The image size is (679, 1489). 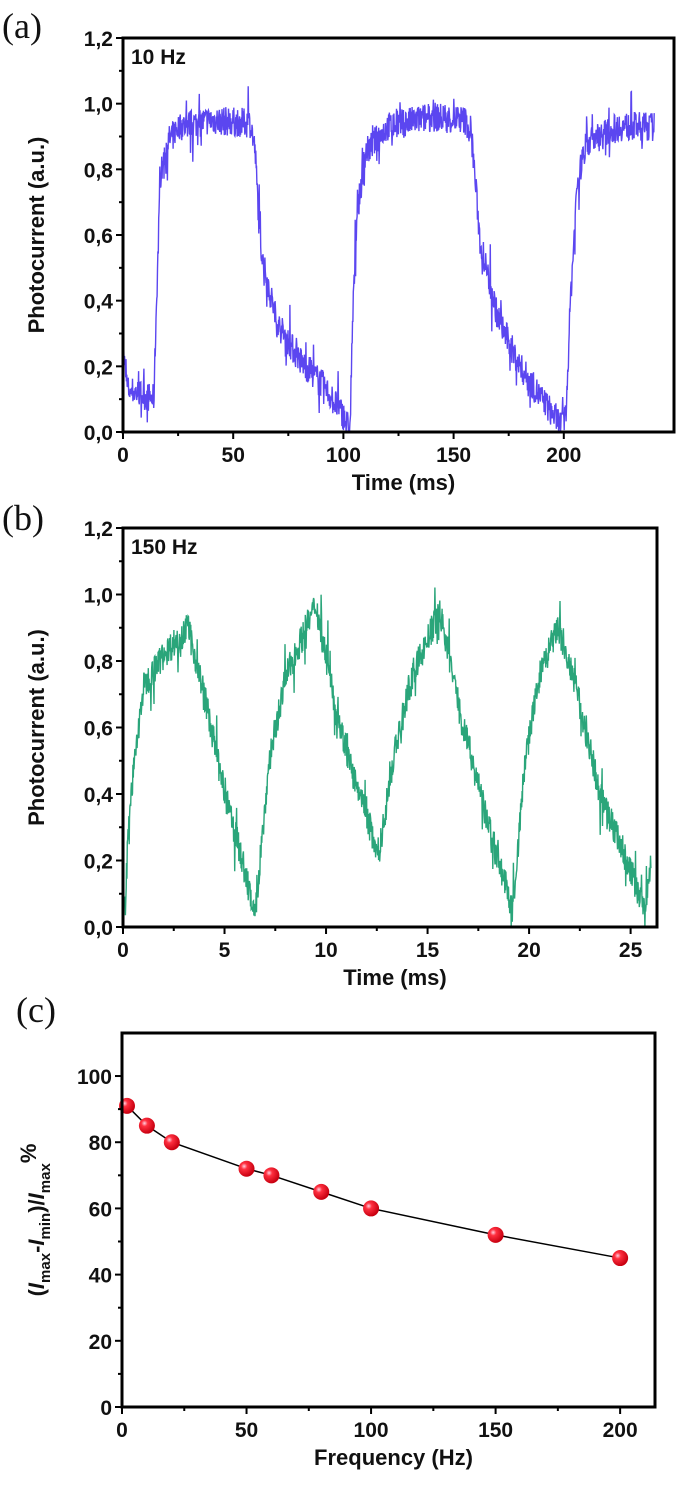 I want to click on panel-label: (b), so click(x=23, y=518).